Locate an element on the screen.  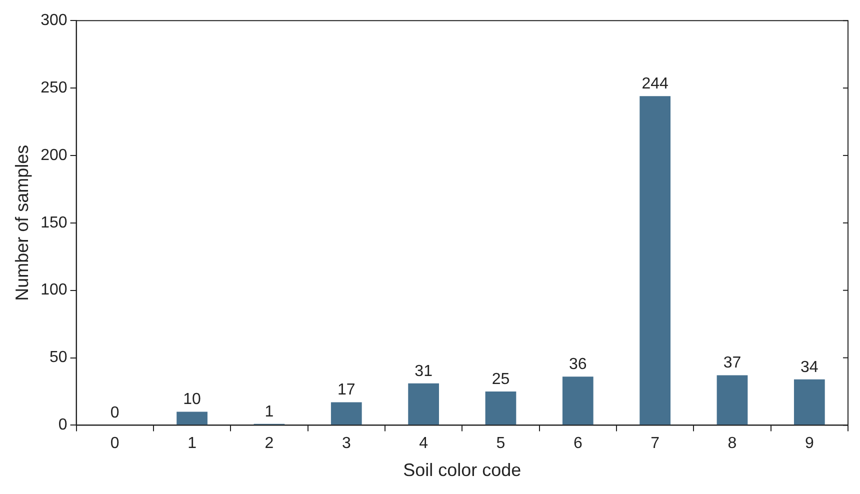
data-label: 244 is located at coordinates (655, 84).